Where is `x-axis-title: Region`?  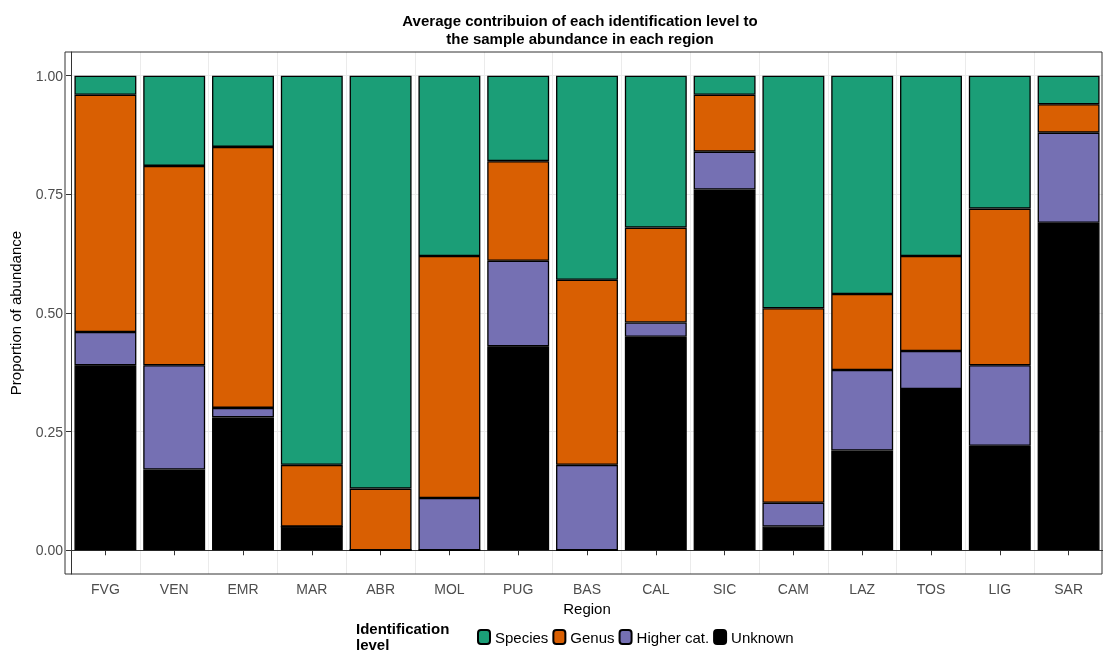
x-axis-title: Region is located at coordinates (587, 608).